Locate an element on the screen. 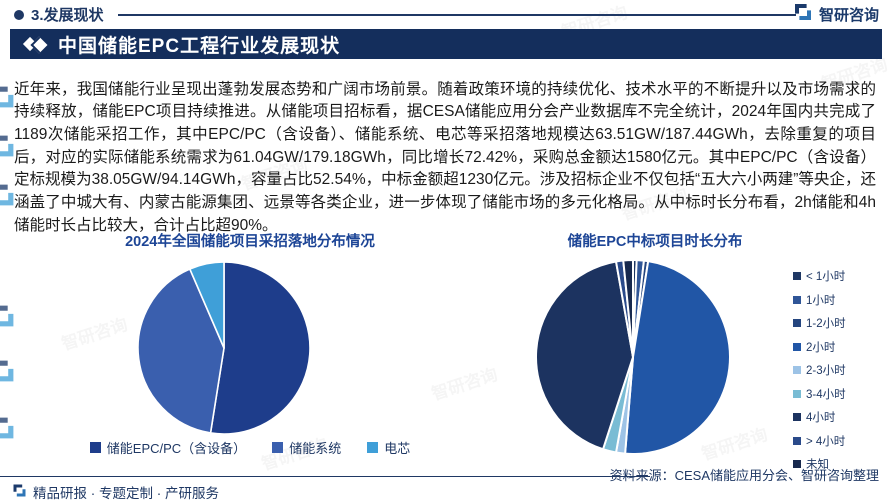  legend-item: 3-4小时 is located at coordinates (819, 394).